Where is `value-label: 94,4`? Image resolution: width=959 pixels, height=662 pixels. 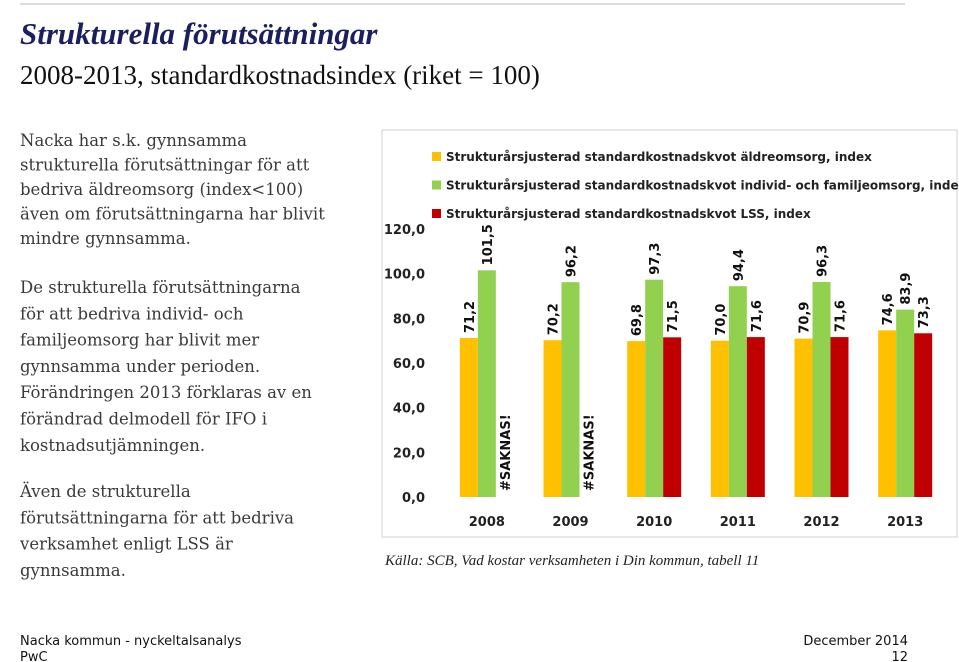 value-label: 94,4 is located at coordinates (739, 265).